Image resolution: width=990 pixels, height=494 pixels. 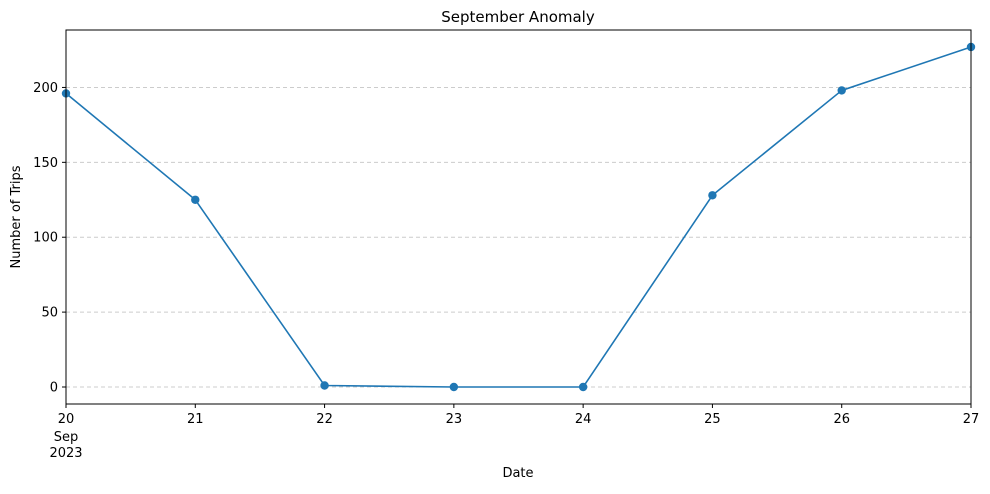 What do you see at coordinates (66, 419) in the screenshot?
I see `x-tick-label: 20` at bounding box center [66, 419].